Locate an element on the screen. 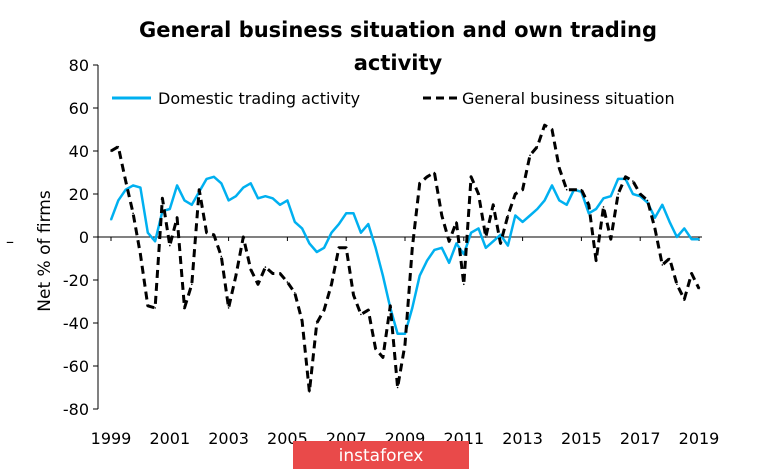  legend-label-domestic: Domestic trading activity is located at coordinates (259, 98).